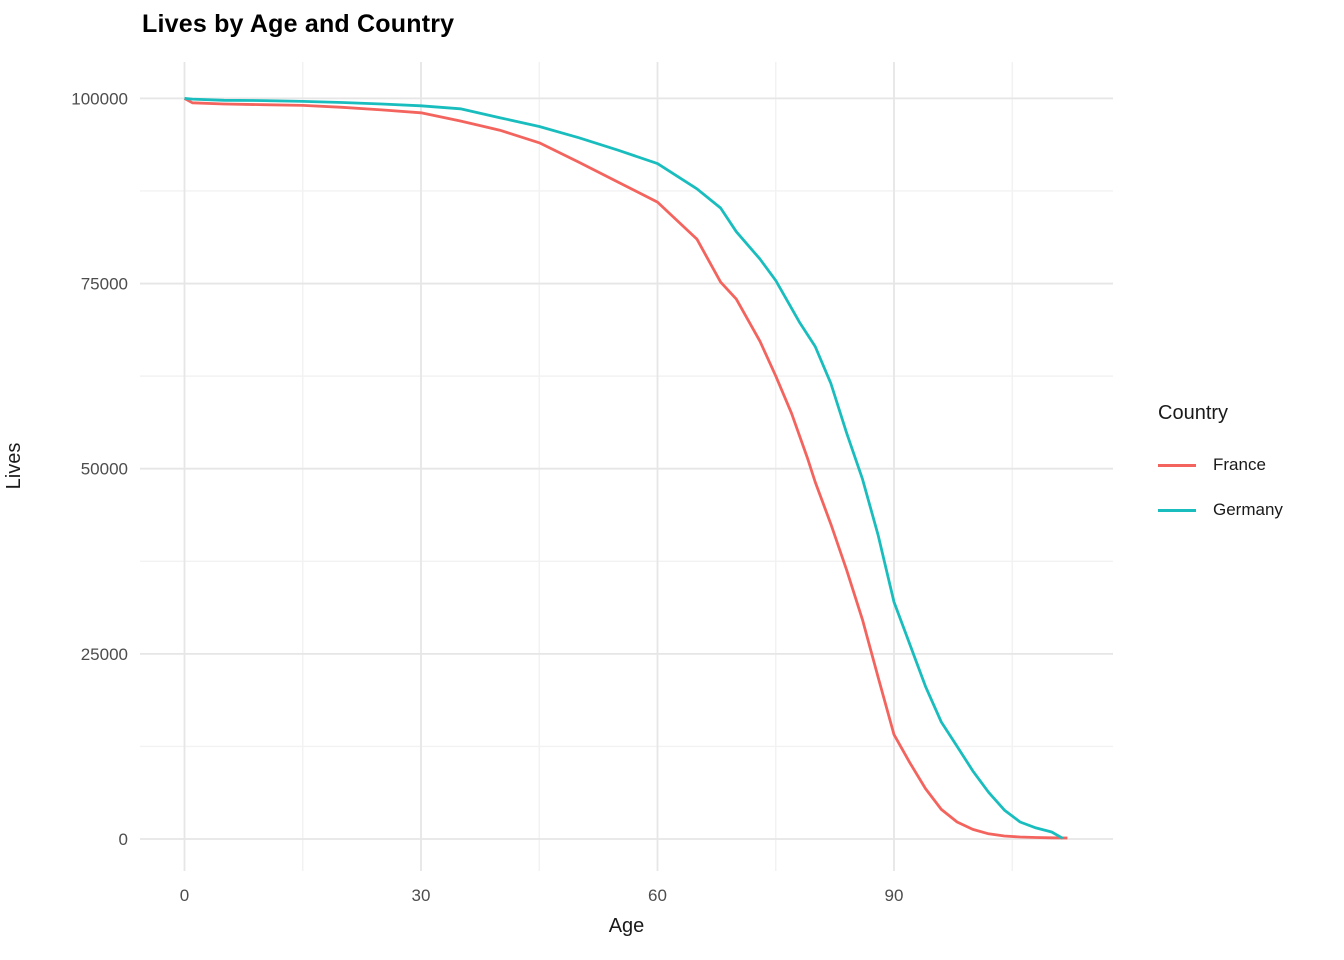  Describe the element at coordinates (657, 895) in the screenshot. I see `x-tick-label: 60` at that location.